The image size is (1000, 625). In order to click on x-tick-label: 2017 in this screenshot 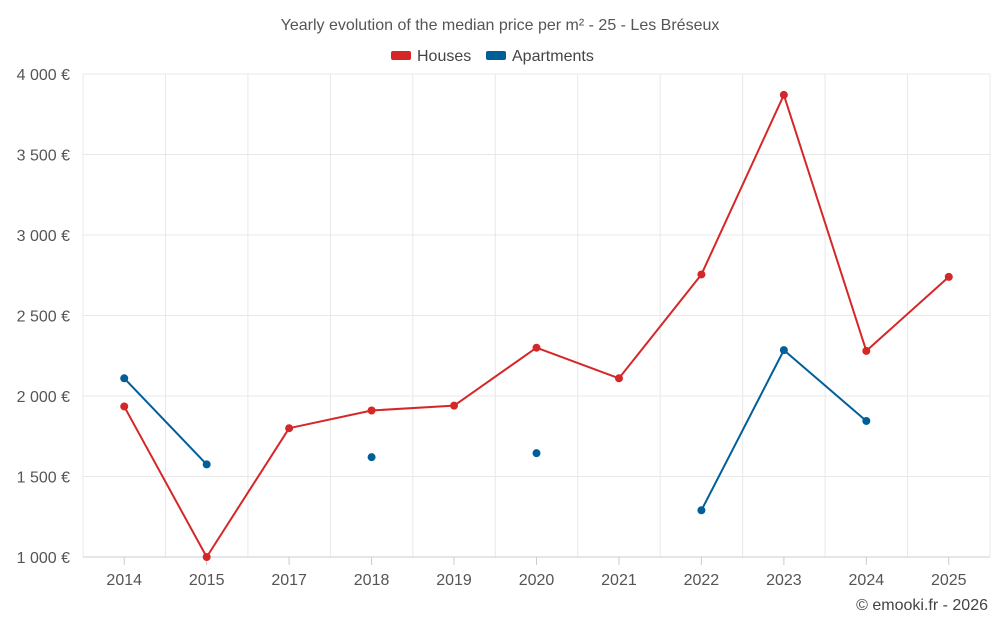, I will do `click(289, 580)`.